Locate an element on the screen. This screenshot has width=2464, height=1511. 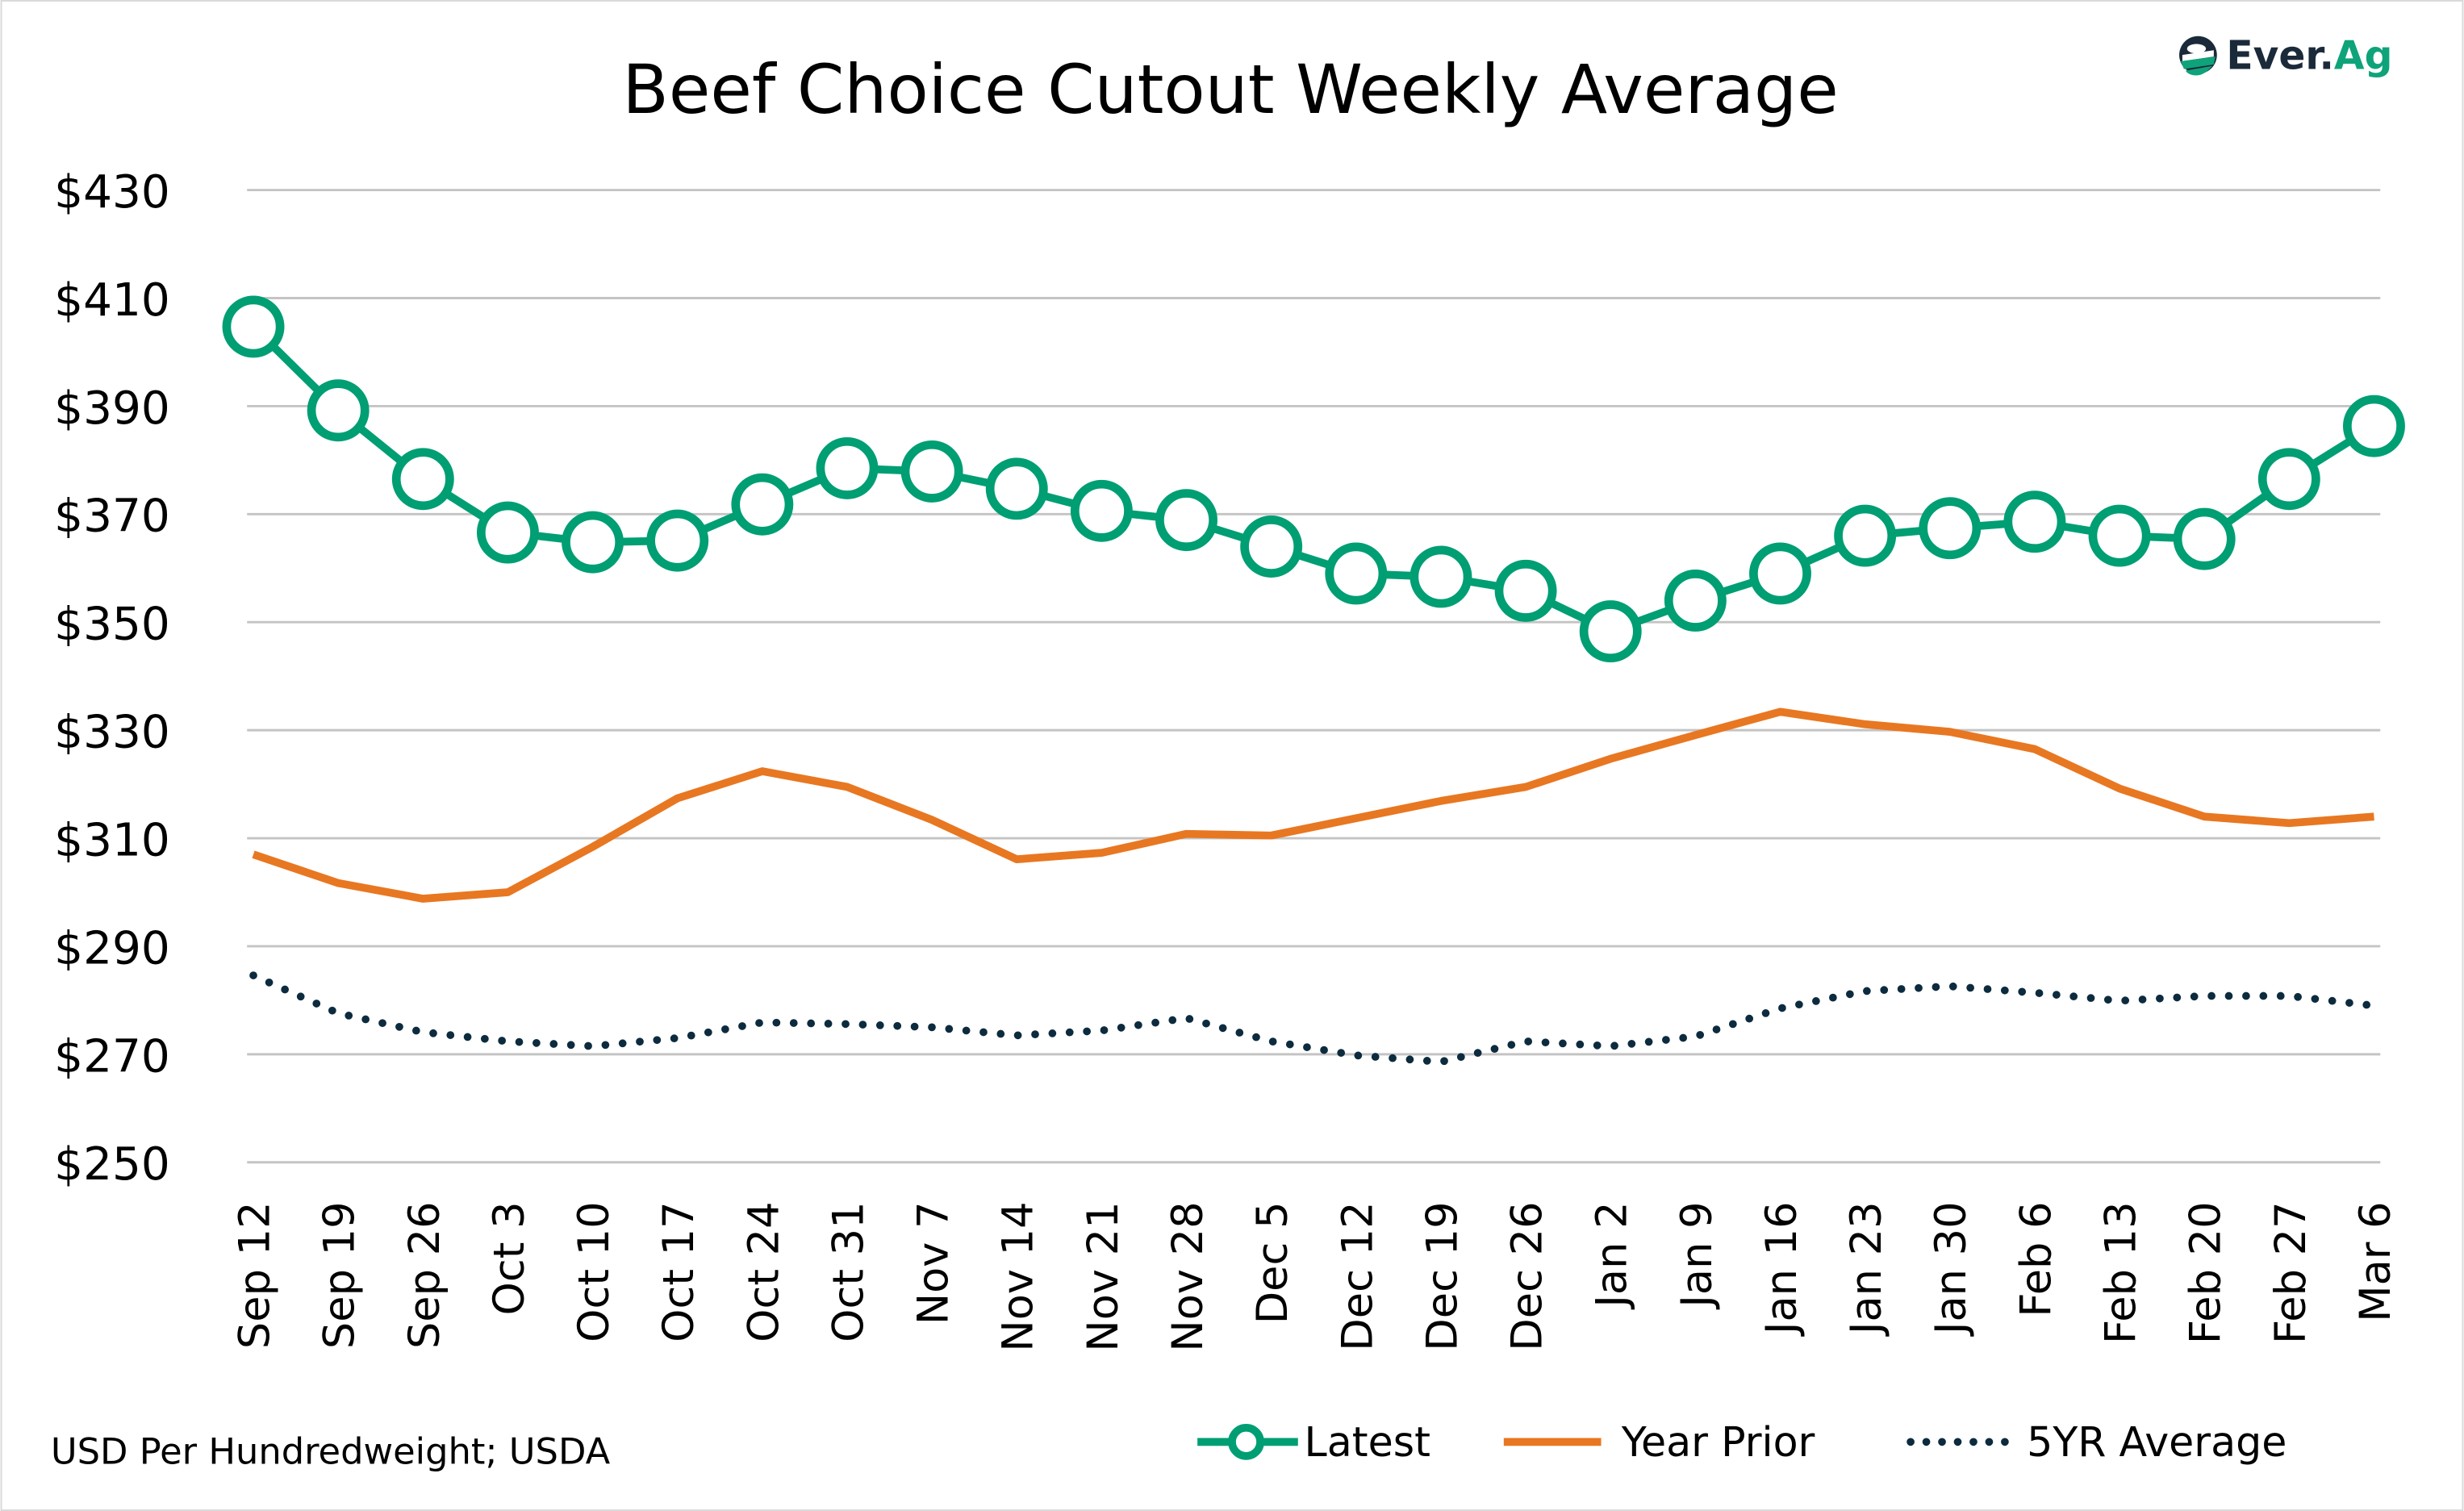
y-tick-label: $390 is located at coordinates (112, 408).